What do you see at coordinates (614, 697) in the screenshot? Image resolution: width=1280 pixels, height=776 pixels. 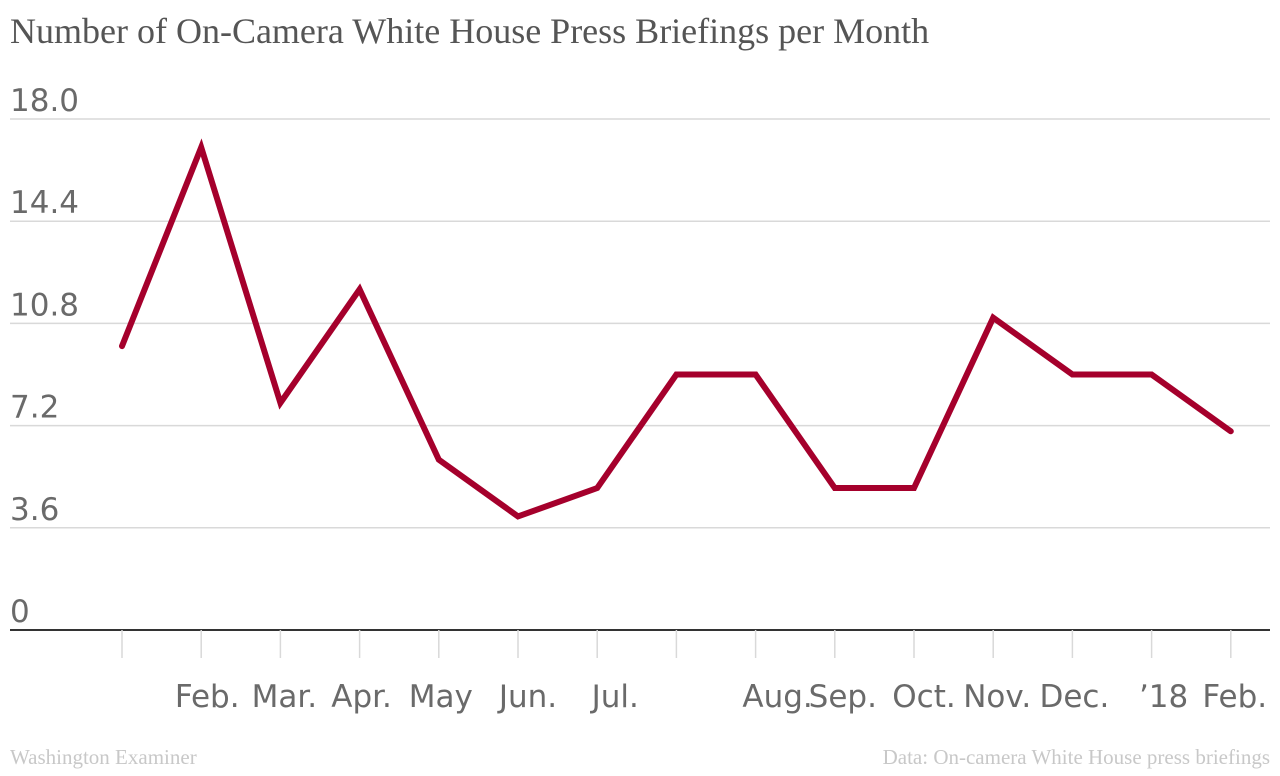 I see `x-tick-label: Jul.` at bounding box center [614, 697].